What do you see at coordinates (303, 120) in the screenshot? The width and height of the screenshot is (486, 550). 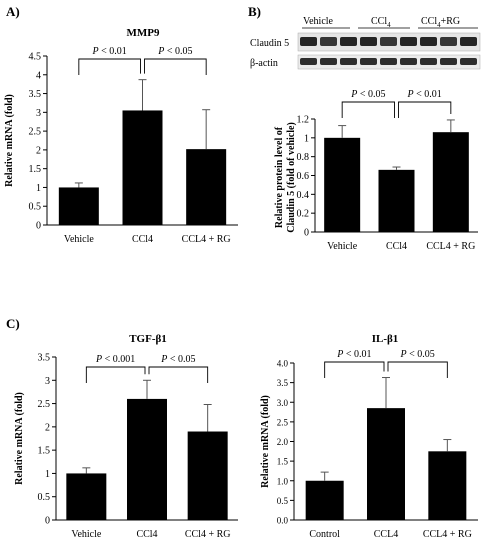 I see `y-tick-label: 1.2` at bounding box center [303, 120].